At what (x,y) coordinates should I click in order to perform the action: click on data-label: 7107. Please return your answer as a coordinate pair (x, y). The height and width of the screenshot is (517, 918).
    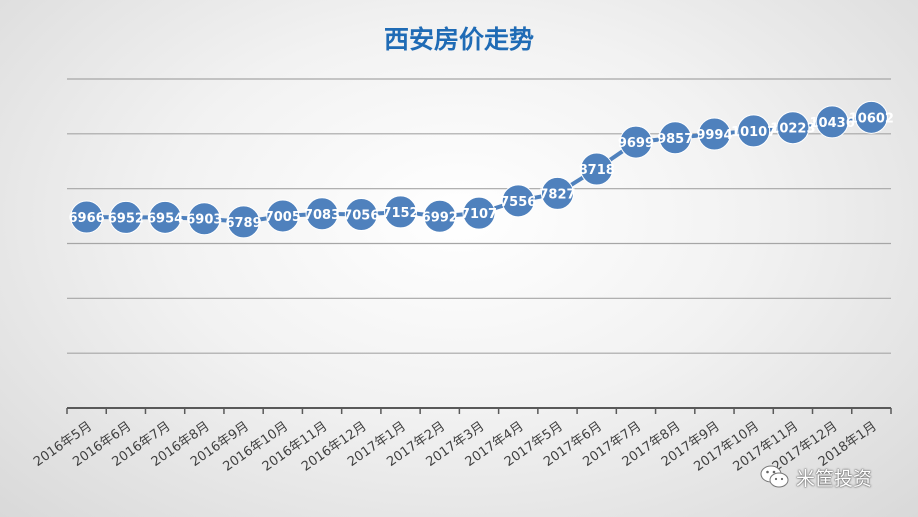
    Looking at the image, I should click on (479, 214).